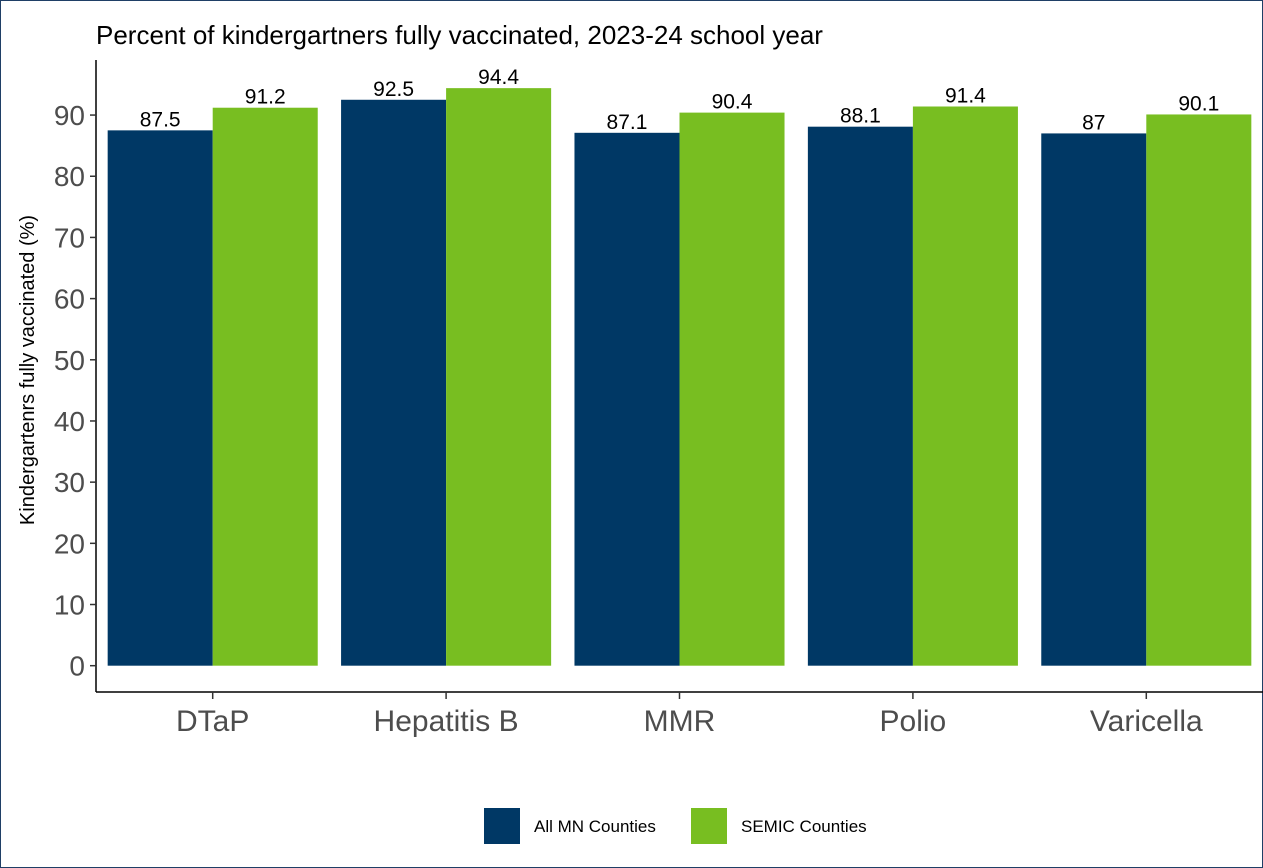  I want to click on data-label: 87.1, so click(627, 122).